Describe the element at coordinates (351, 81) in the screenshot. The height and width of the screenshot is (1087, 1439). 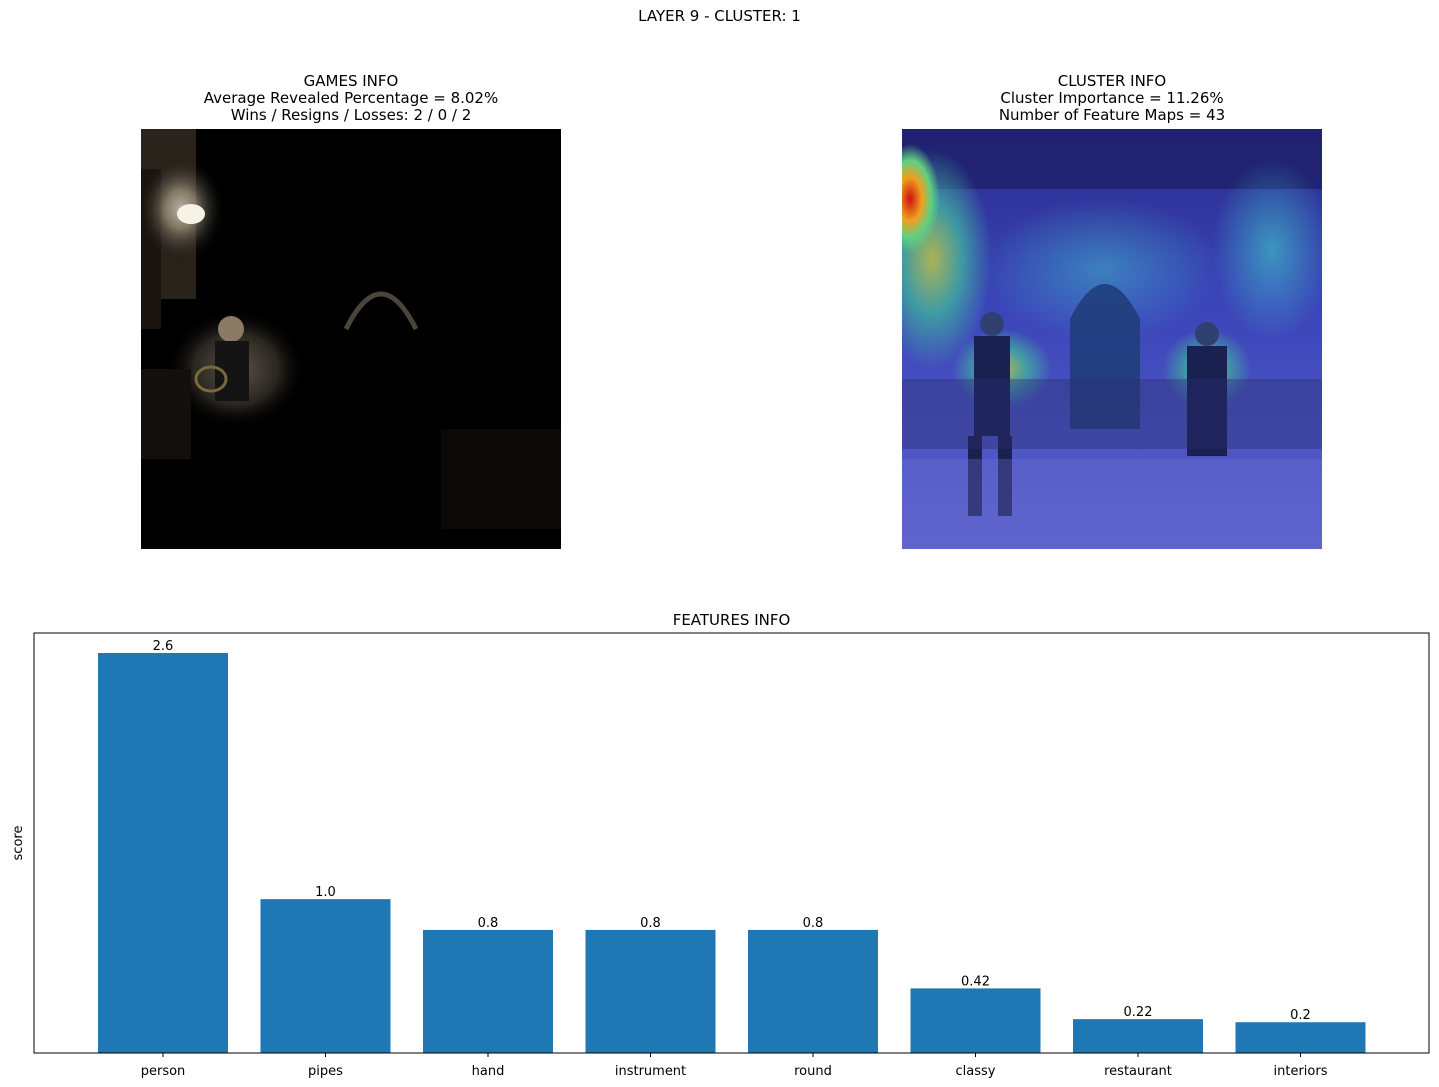
I see `games-info-title: GAMES INFO` at that location.